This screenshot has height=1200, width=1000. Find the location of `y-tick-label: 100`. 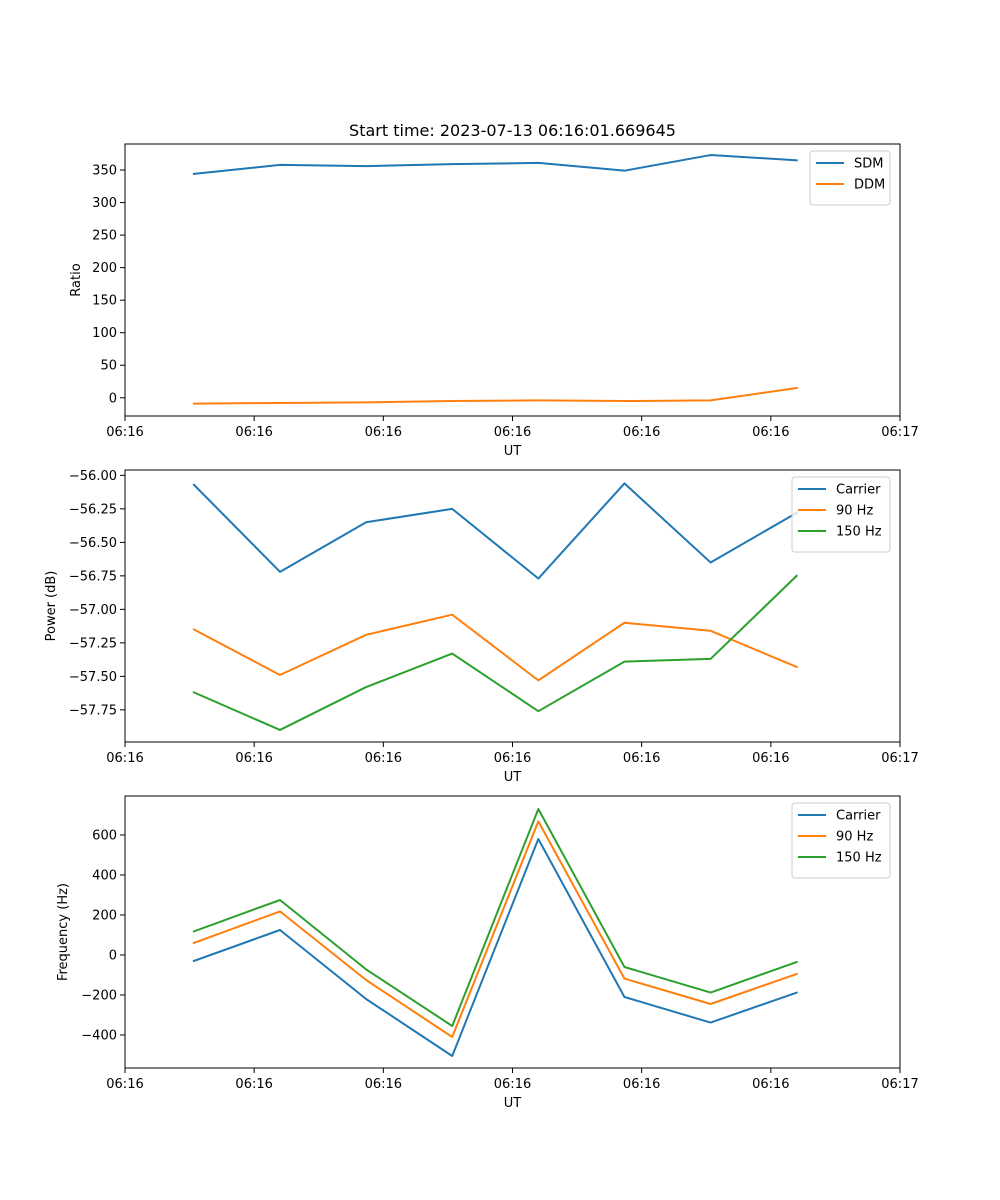

y-tick-label: 100 is located at coordinates (104, 333).